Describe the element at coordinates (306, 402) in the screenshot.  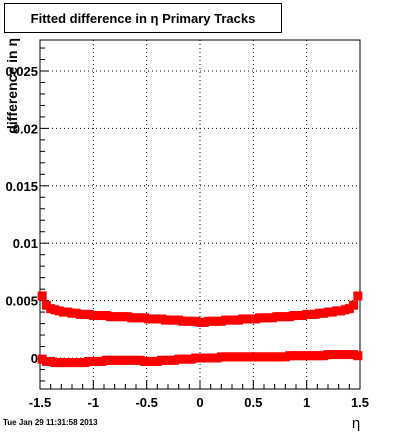
I see `x-tick-label: 1` at that location.